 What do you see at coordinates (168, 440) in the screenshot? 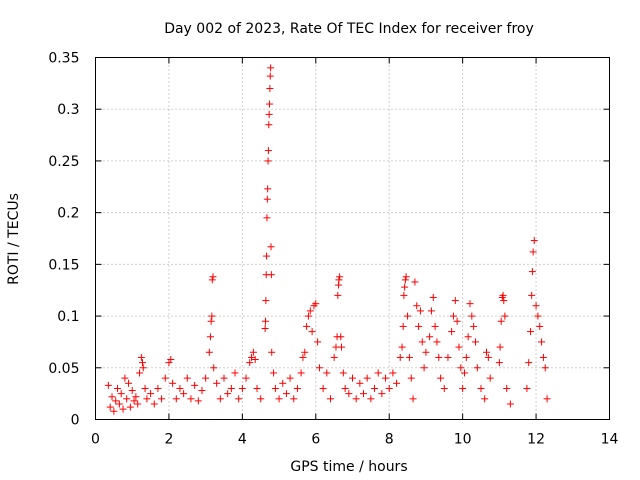
I see `x-tick-label: 2` at bounding box center [168, 440].